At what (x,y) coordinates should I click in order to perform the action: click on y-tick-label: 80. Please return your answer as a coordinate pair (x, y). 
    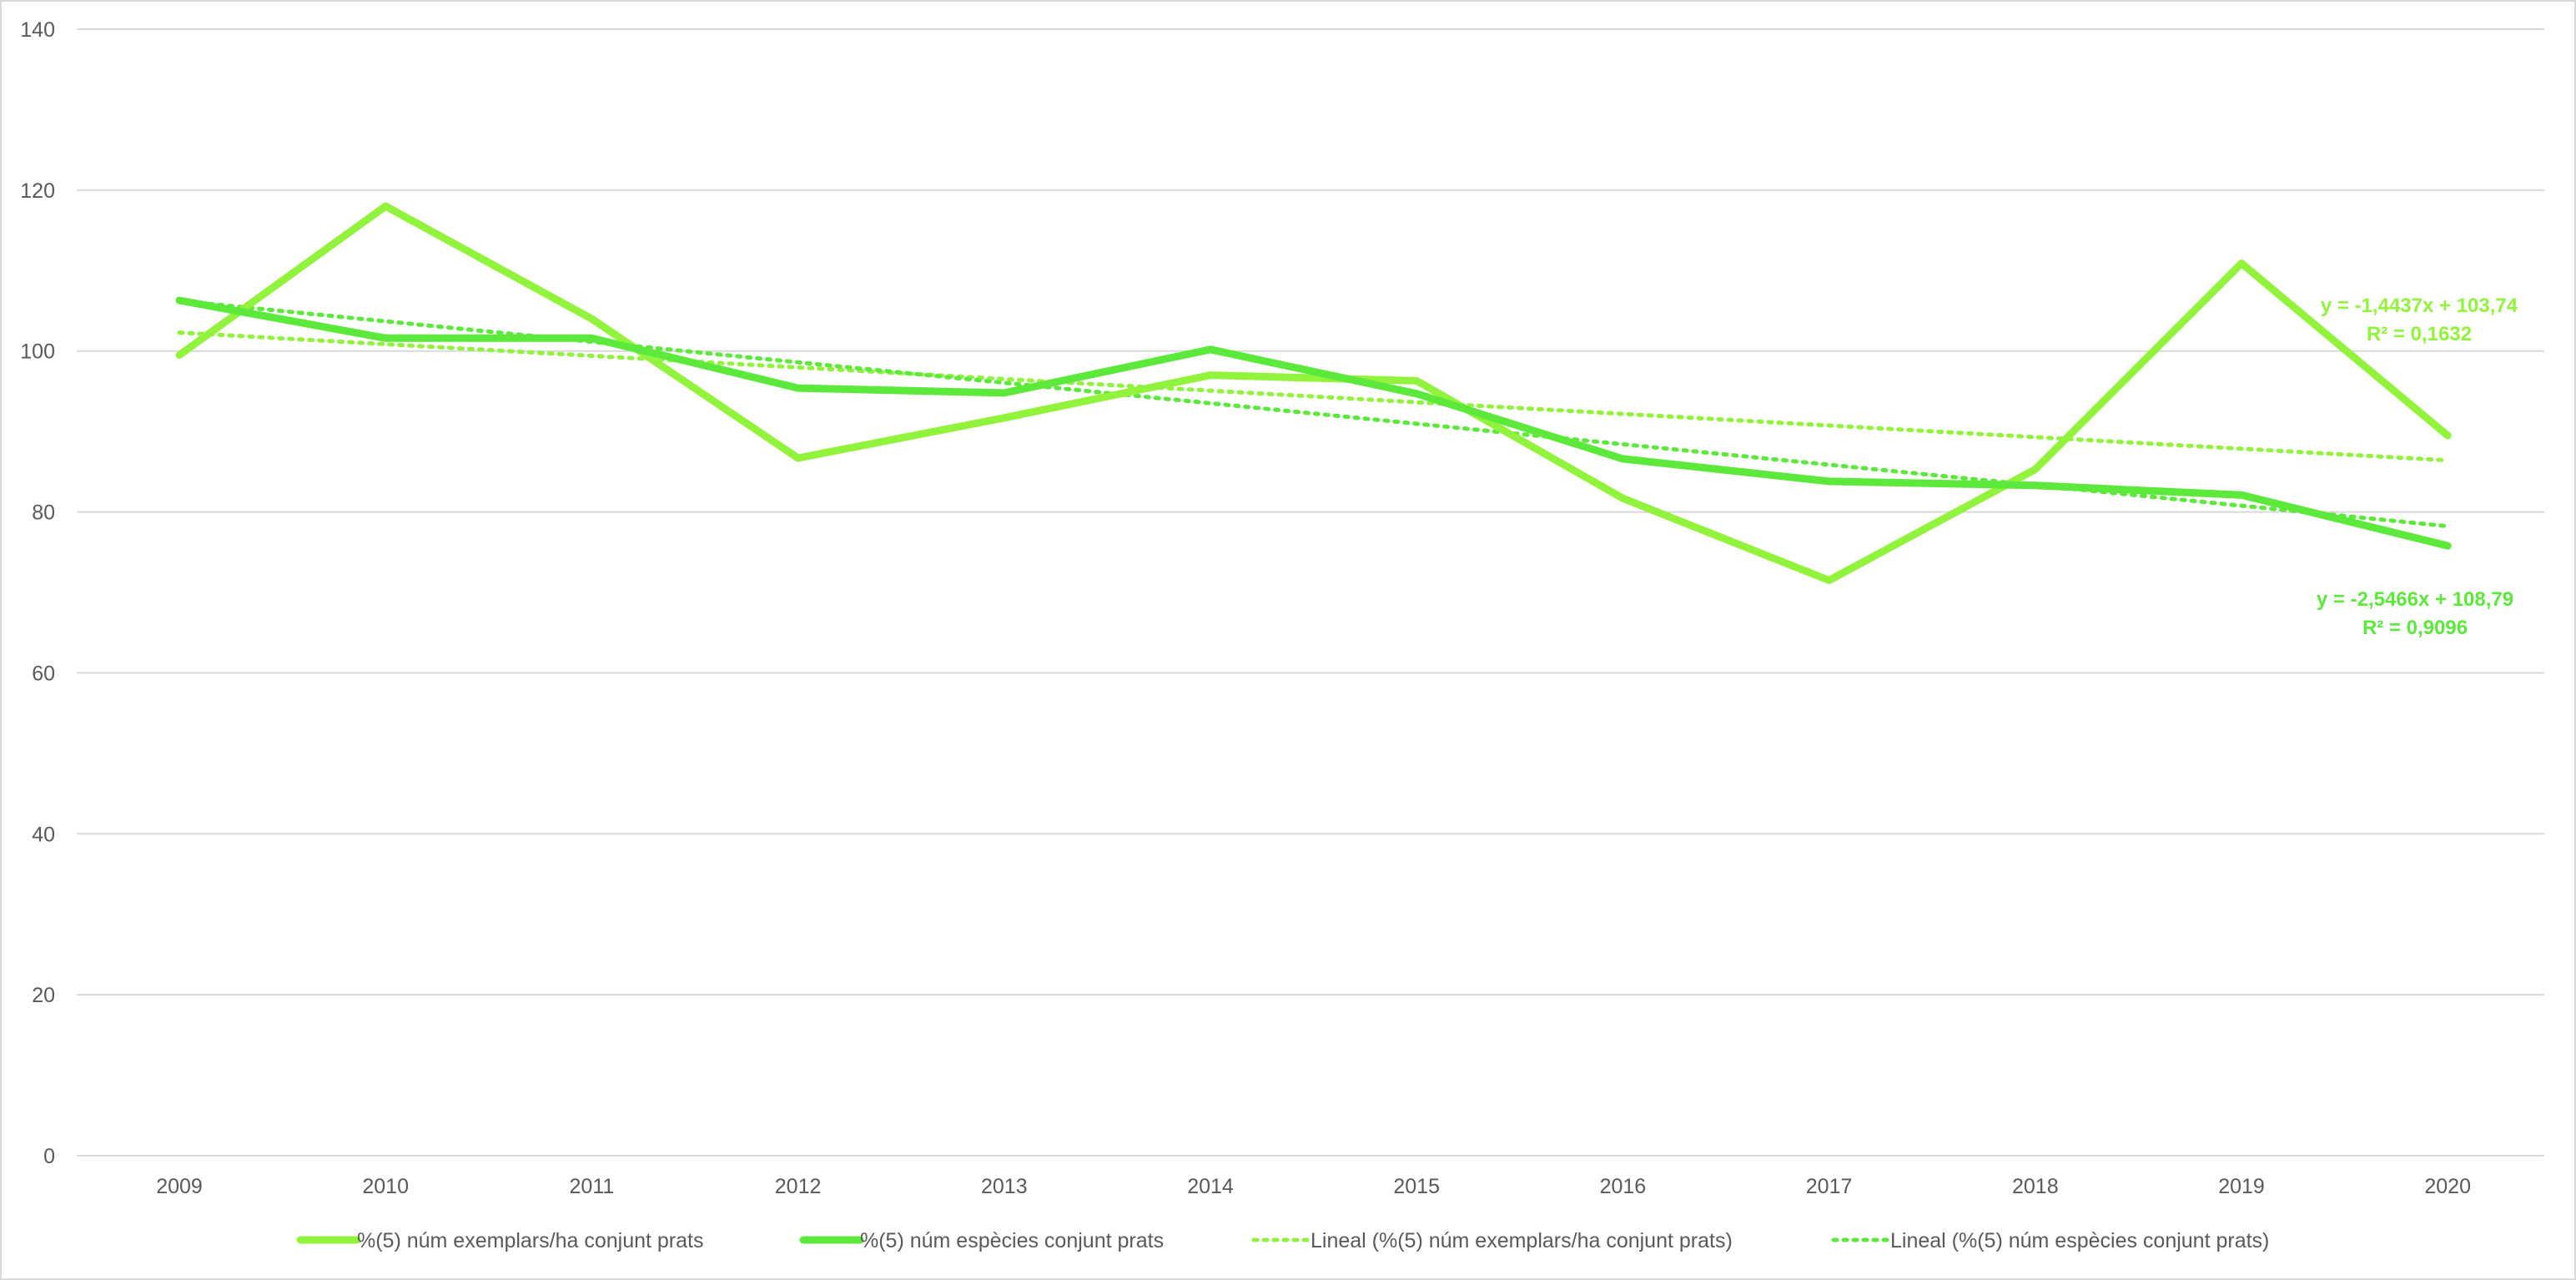
    Looking at the image, I should click on (43, 513).